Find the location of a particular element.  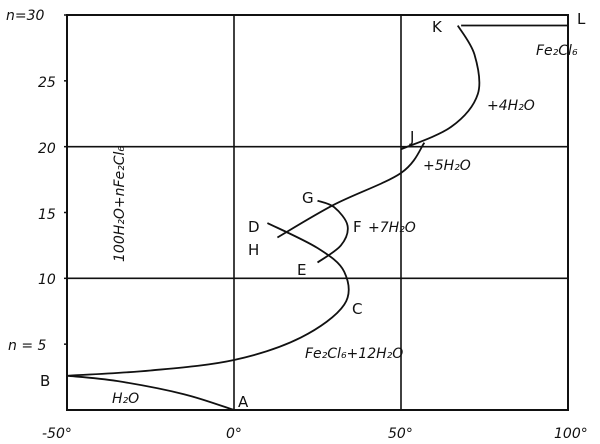

point-B: B is located at coordinates (45, 381).